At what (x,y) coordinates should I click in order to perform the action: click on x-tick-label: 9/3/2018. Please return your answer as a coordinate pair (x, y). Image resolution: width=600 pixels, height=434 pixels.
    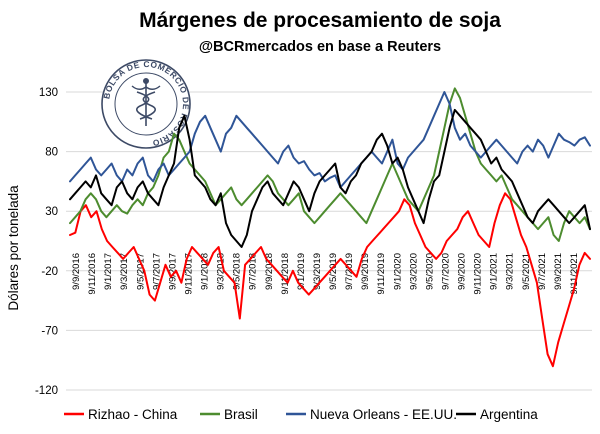
    Looking at the image, I should click on (221, 271).